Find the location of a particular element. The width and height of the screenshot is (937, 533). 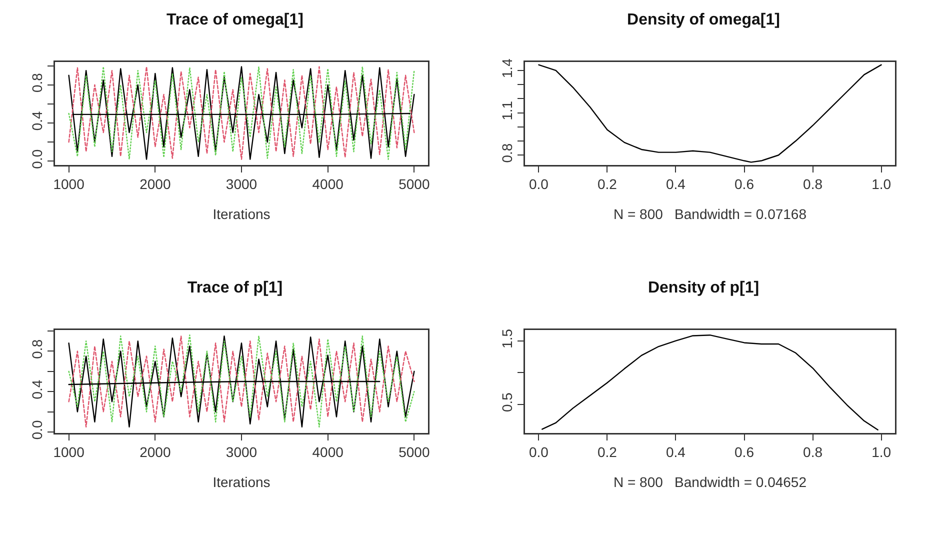

chart-title: Density of p[1] is located at coordinates (704, 287).